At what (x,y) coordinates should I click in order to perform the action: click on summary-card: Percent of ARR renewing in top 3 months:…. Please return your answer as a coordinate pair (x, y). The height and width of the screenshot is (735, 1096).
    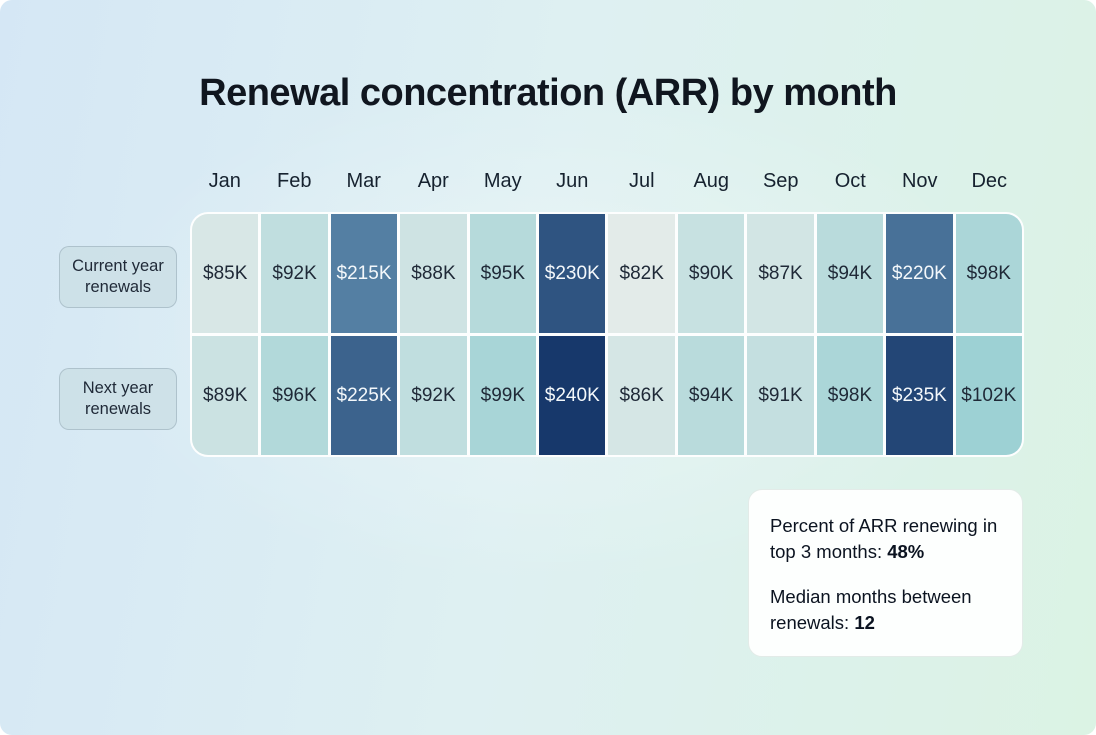
    Looking at the image, I should click on (885, 573).